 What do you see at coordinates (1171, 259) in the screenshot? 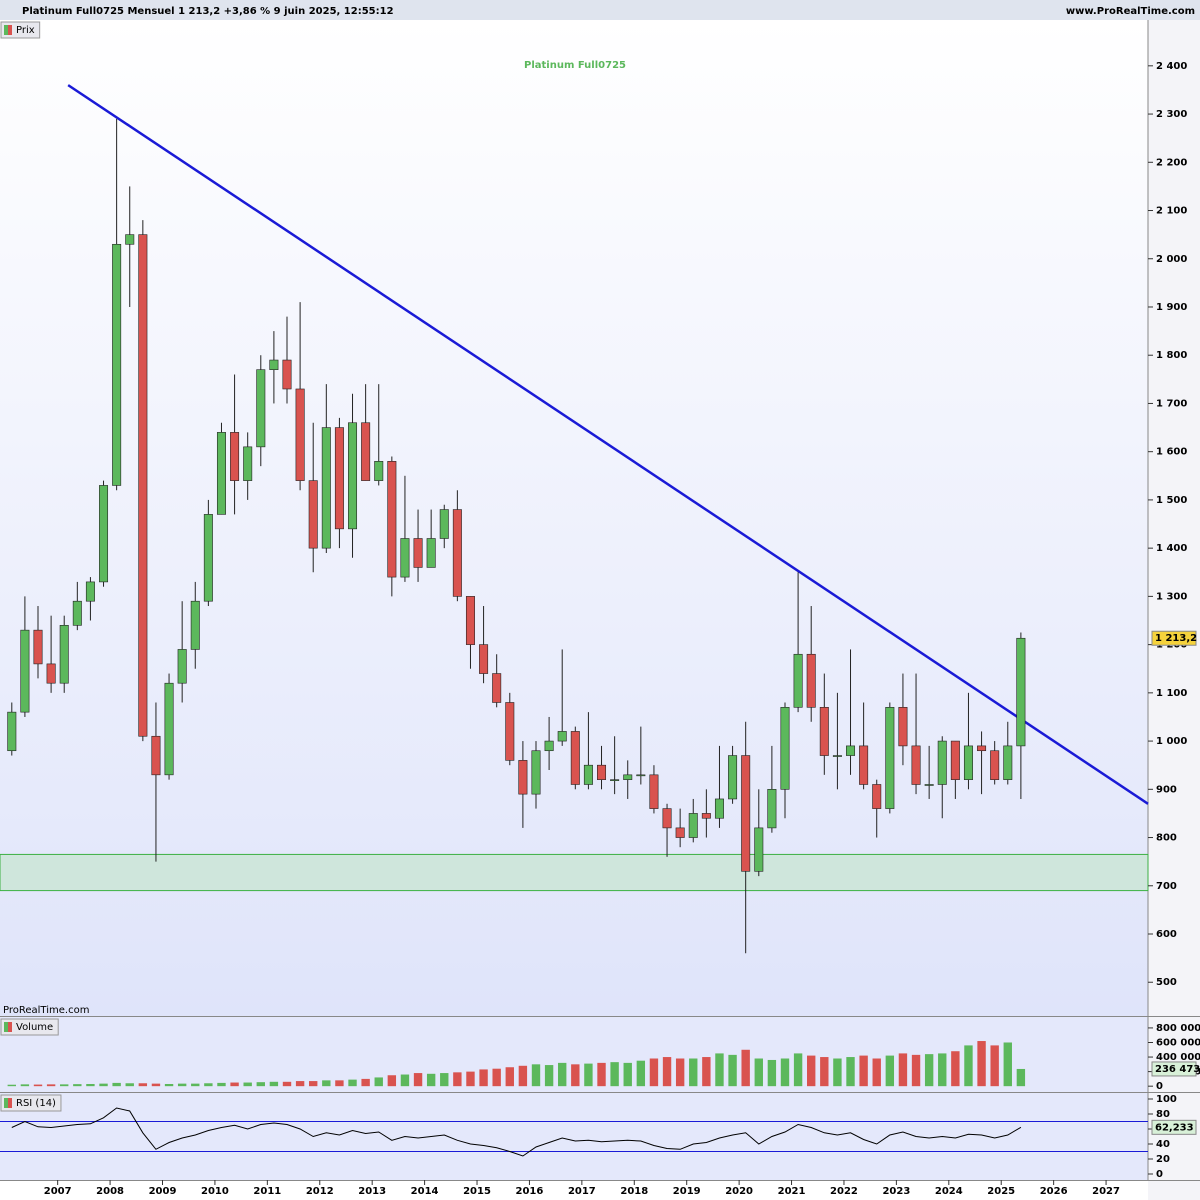
I see `y-tick-label: 2 000` at bounding box center [1171, 259].